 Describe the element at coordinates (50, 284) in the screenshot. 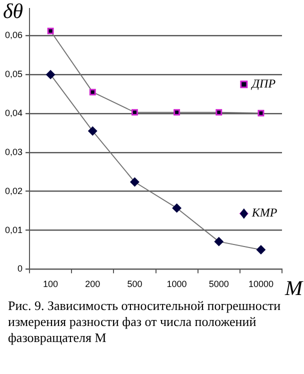

I see `x-tick-label: 100` at that location.